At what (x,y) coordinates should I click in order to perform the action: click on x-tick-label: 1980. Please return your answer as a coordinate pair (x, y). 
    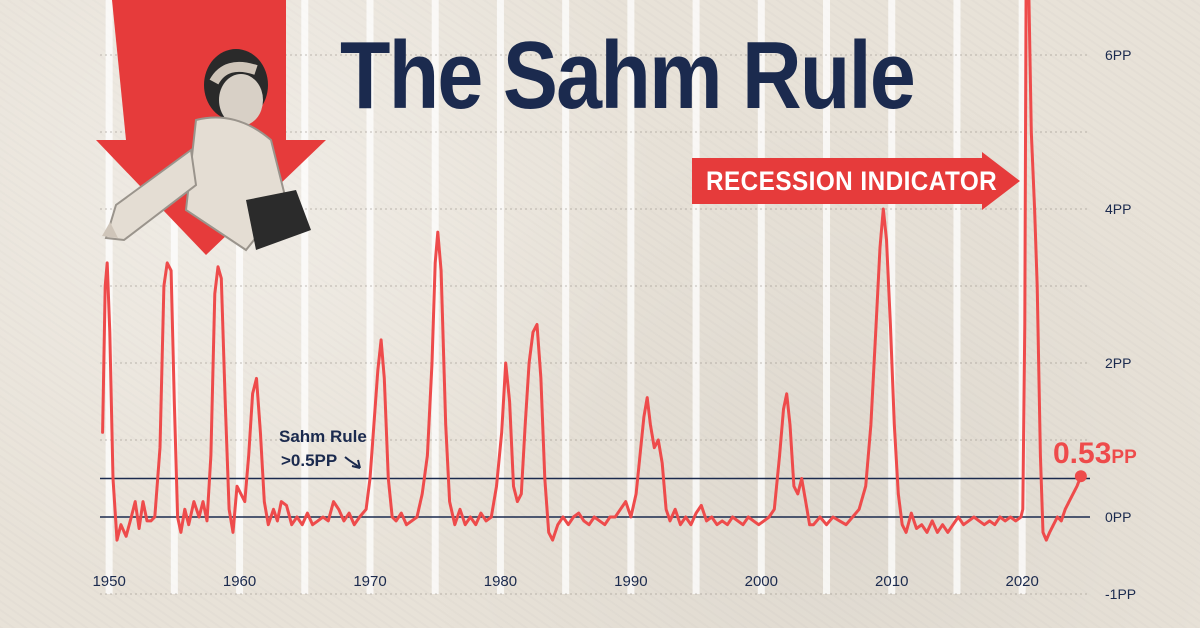
    Looking at the image, I should click on (500, 581).